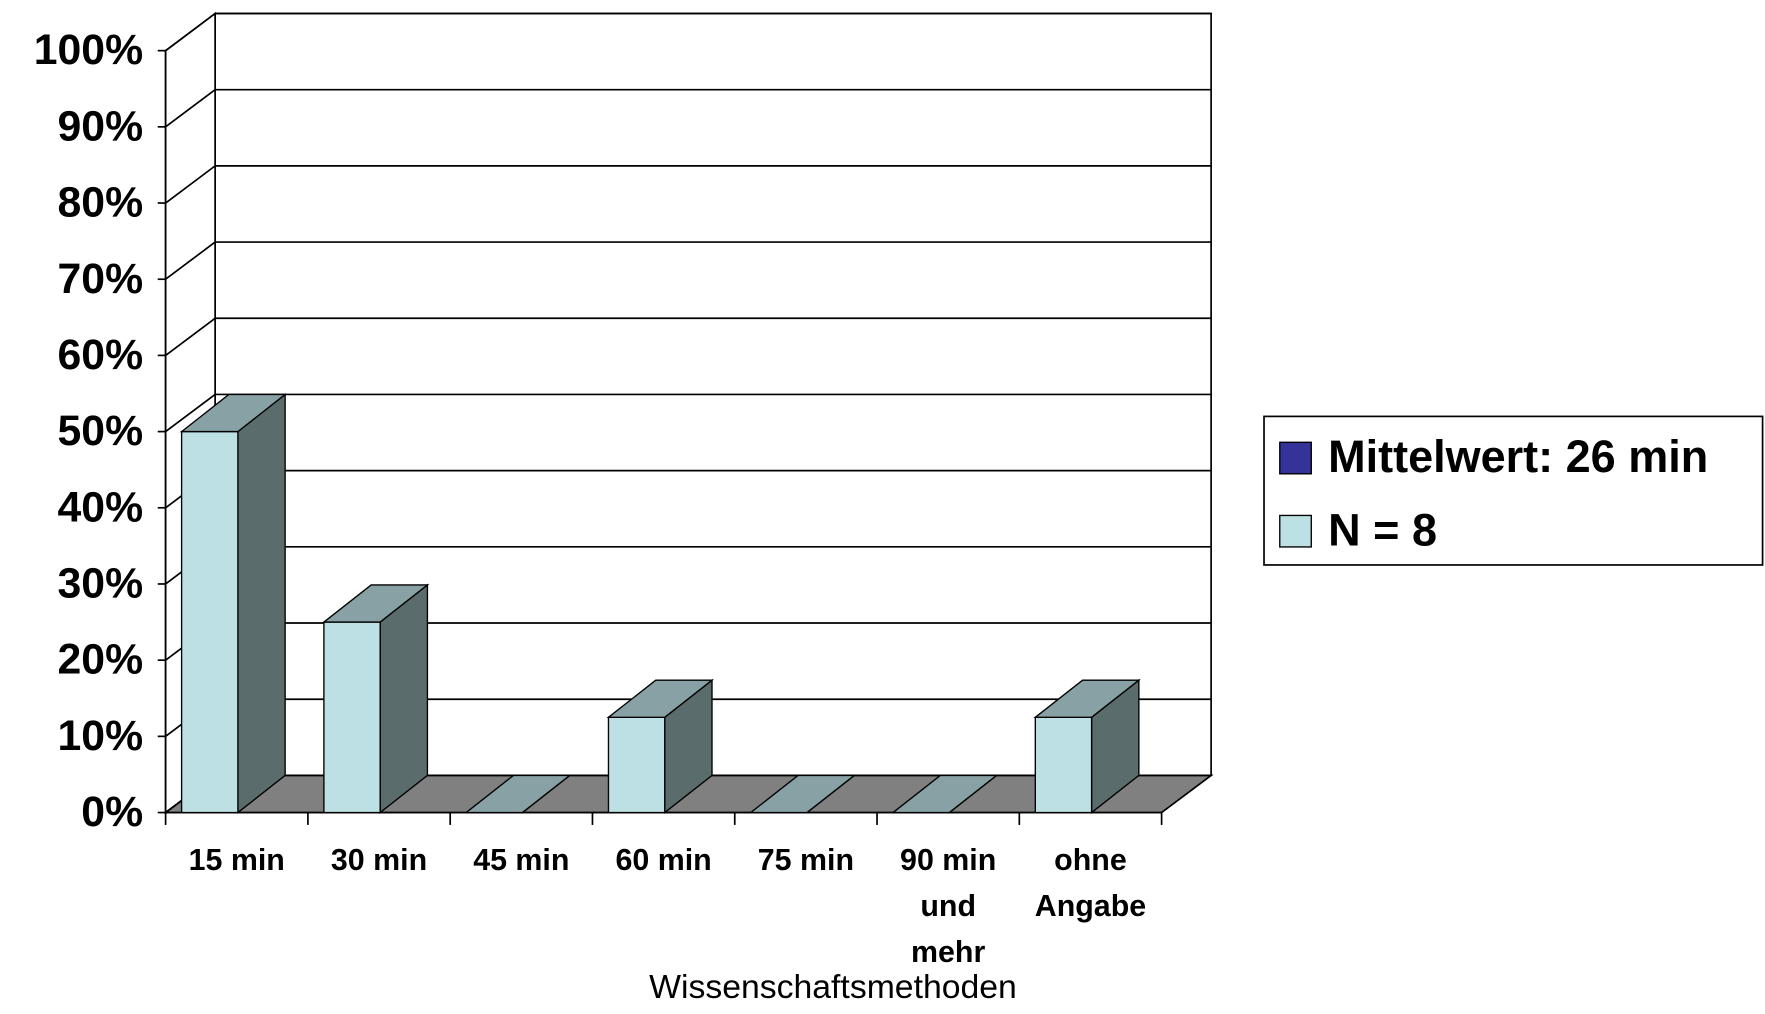 The image size is (1765, 1014). Describe the element at coordinates (101, 660) in the screenshot. I see `y-tick-label: 20%` at that location.